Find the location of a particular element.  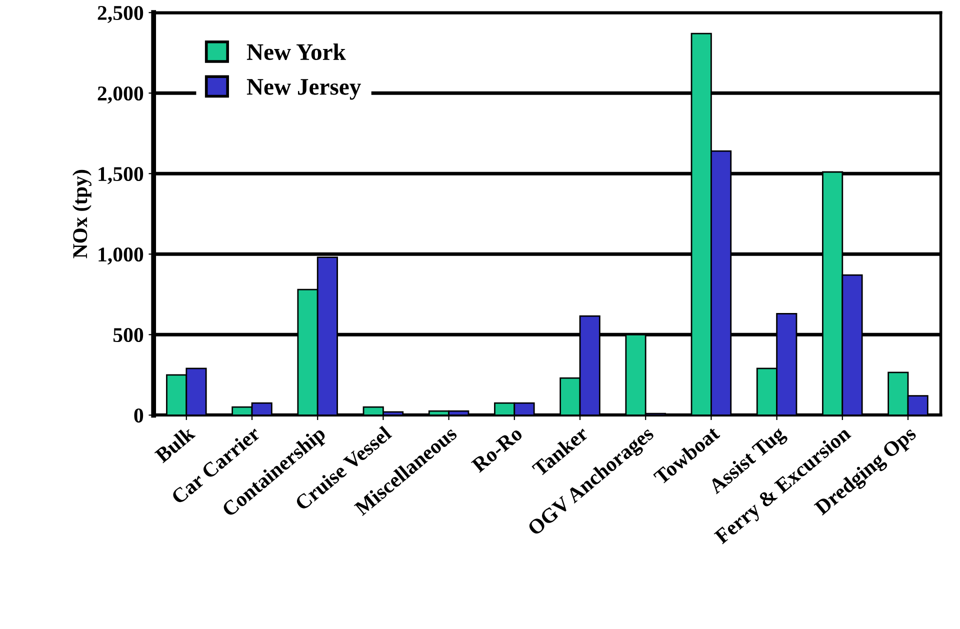

y-tick-label: 1,500 is located at coordinates (121, 175).